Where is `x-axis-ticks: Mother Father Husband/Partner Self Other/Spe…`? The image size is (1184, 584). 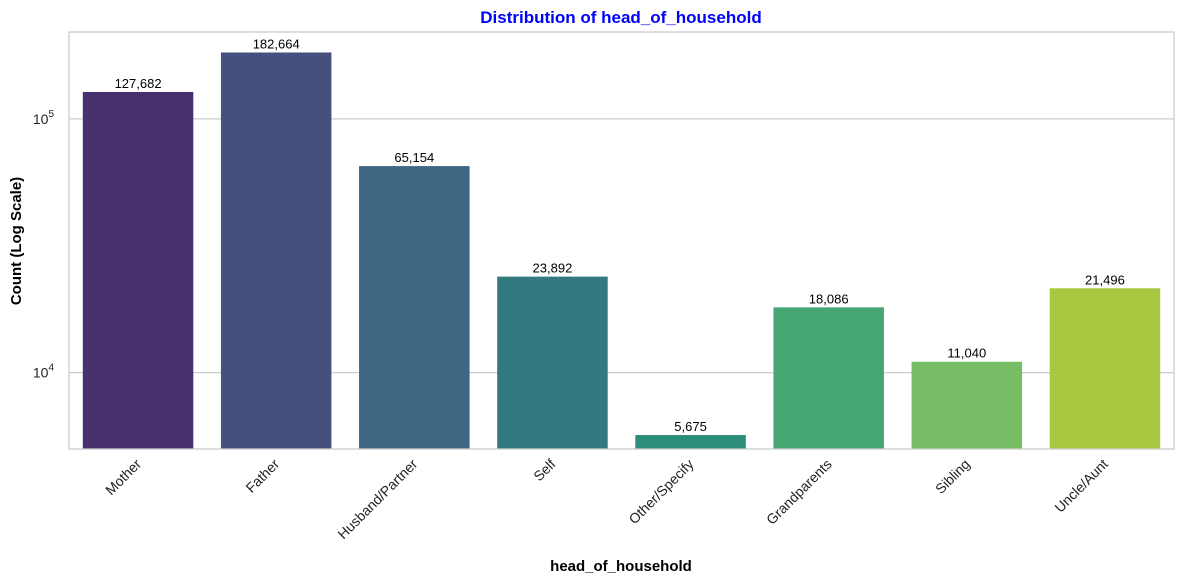 x-axis-ticks: Mother Father Husband/Partner Self Other/Spe… is located at coordinates (606, 499).